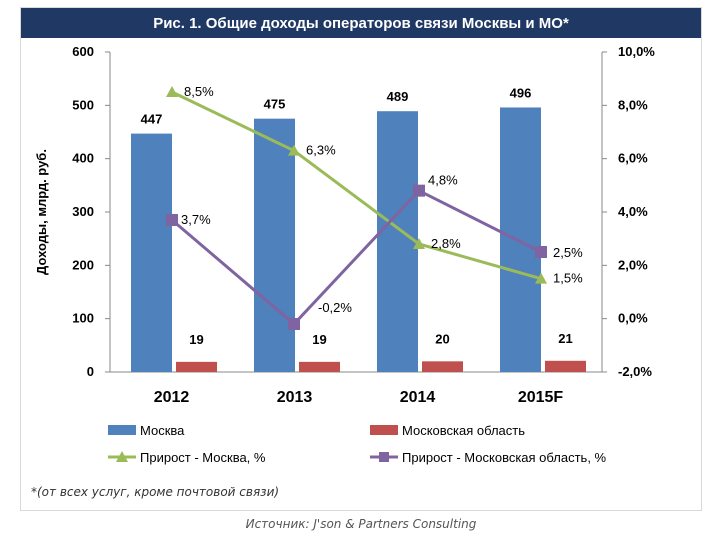 This screenshot has width=722, height=544. Describe the element at coordinates (172, 397) in the screenshot. I see `x-tick-label: 2012` at that location.